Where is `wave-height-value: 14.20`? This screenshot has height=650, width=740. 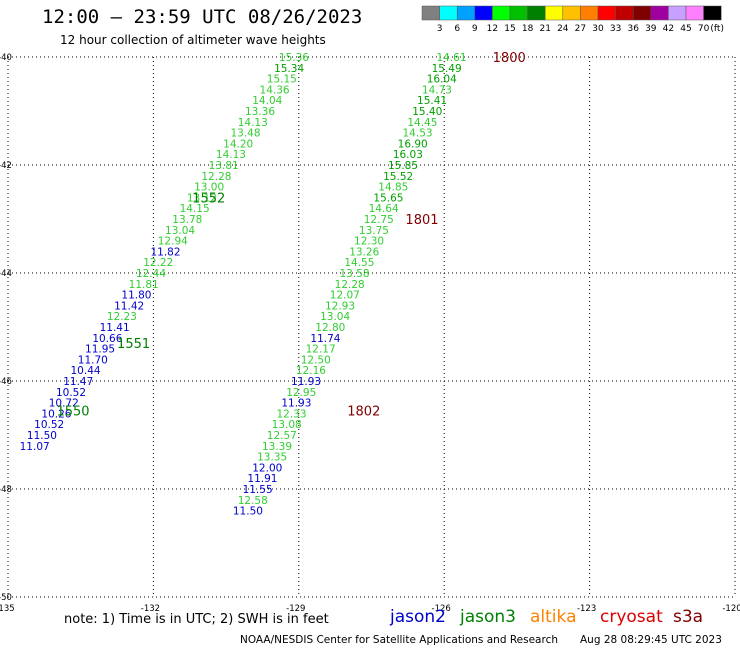
wave-height-value: 14.20 is located at coordinates (238, 144).